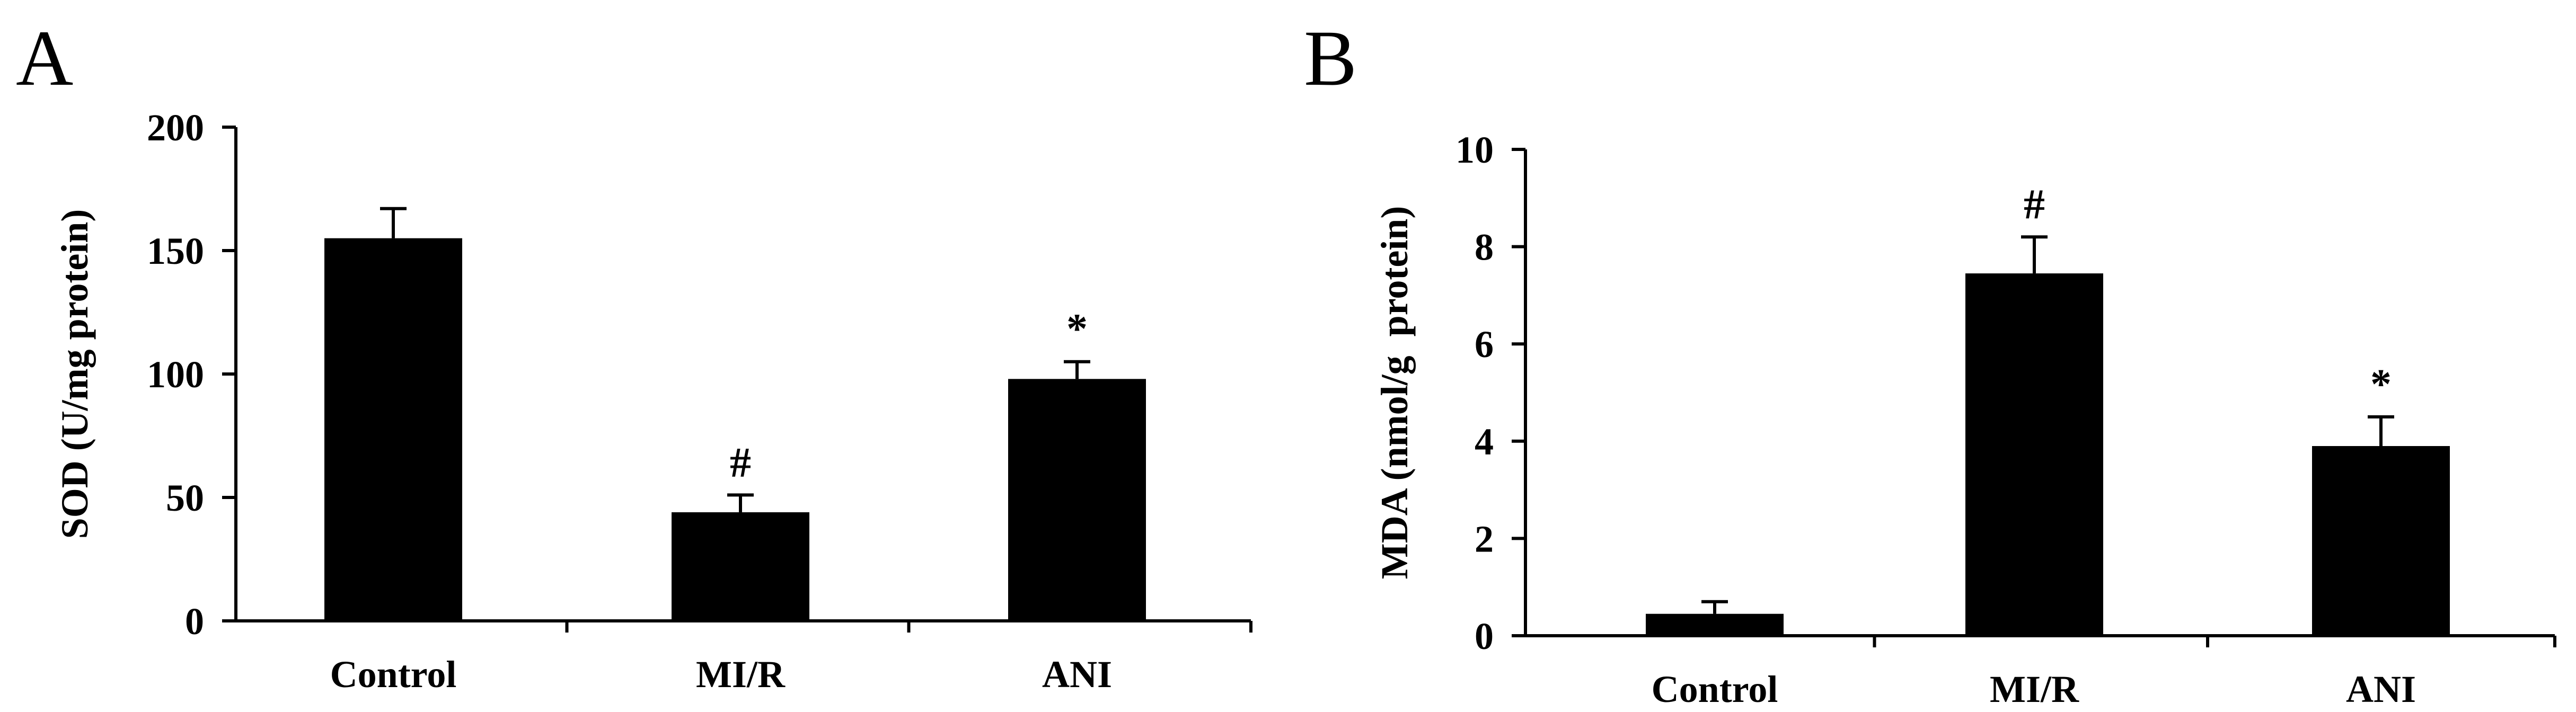 The height and width of the screenshot is (712, 2576). What do you see at coordinates (175, 127) in the screenshot?
I see `y-tick-label: 200` at bounding box center [175, 127].